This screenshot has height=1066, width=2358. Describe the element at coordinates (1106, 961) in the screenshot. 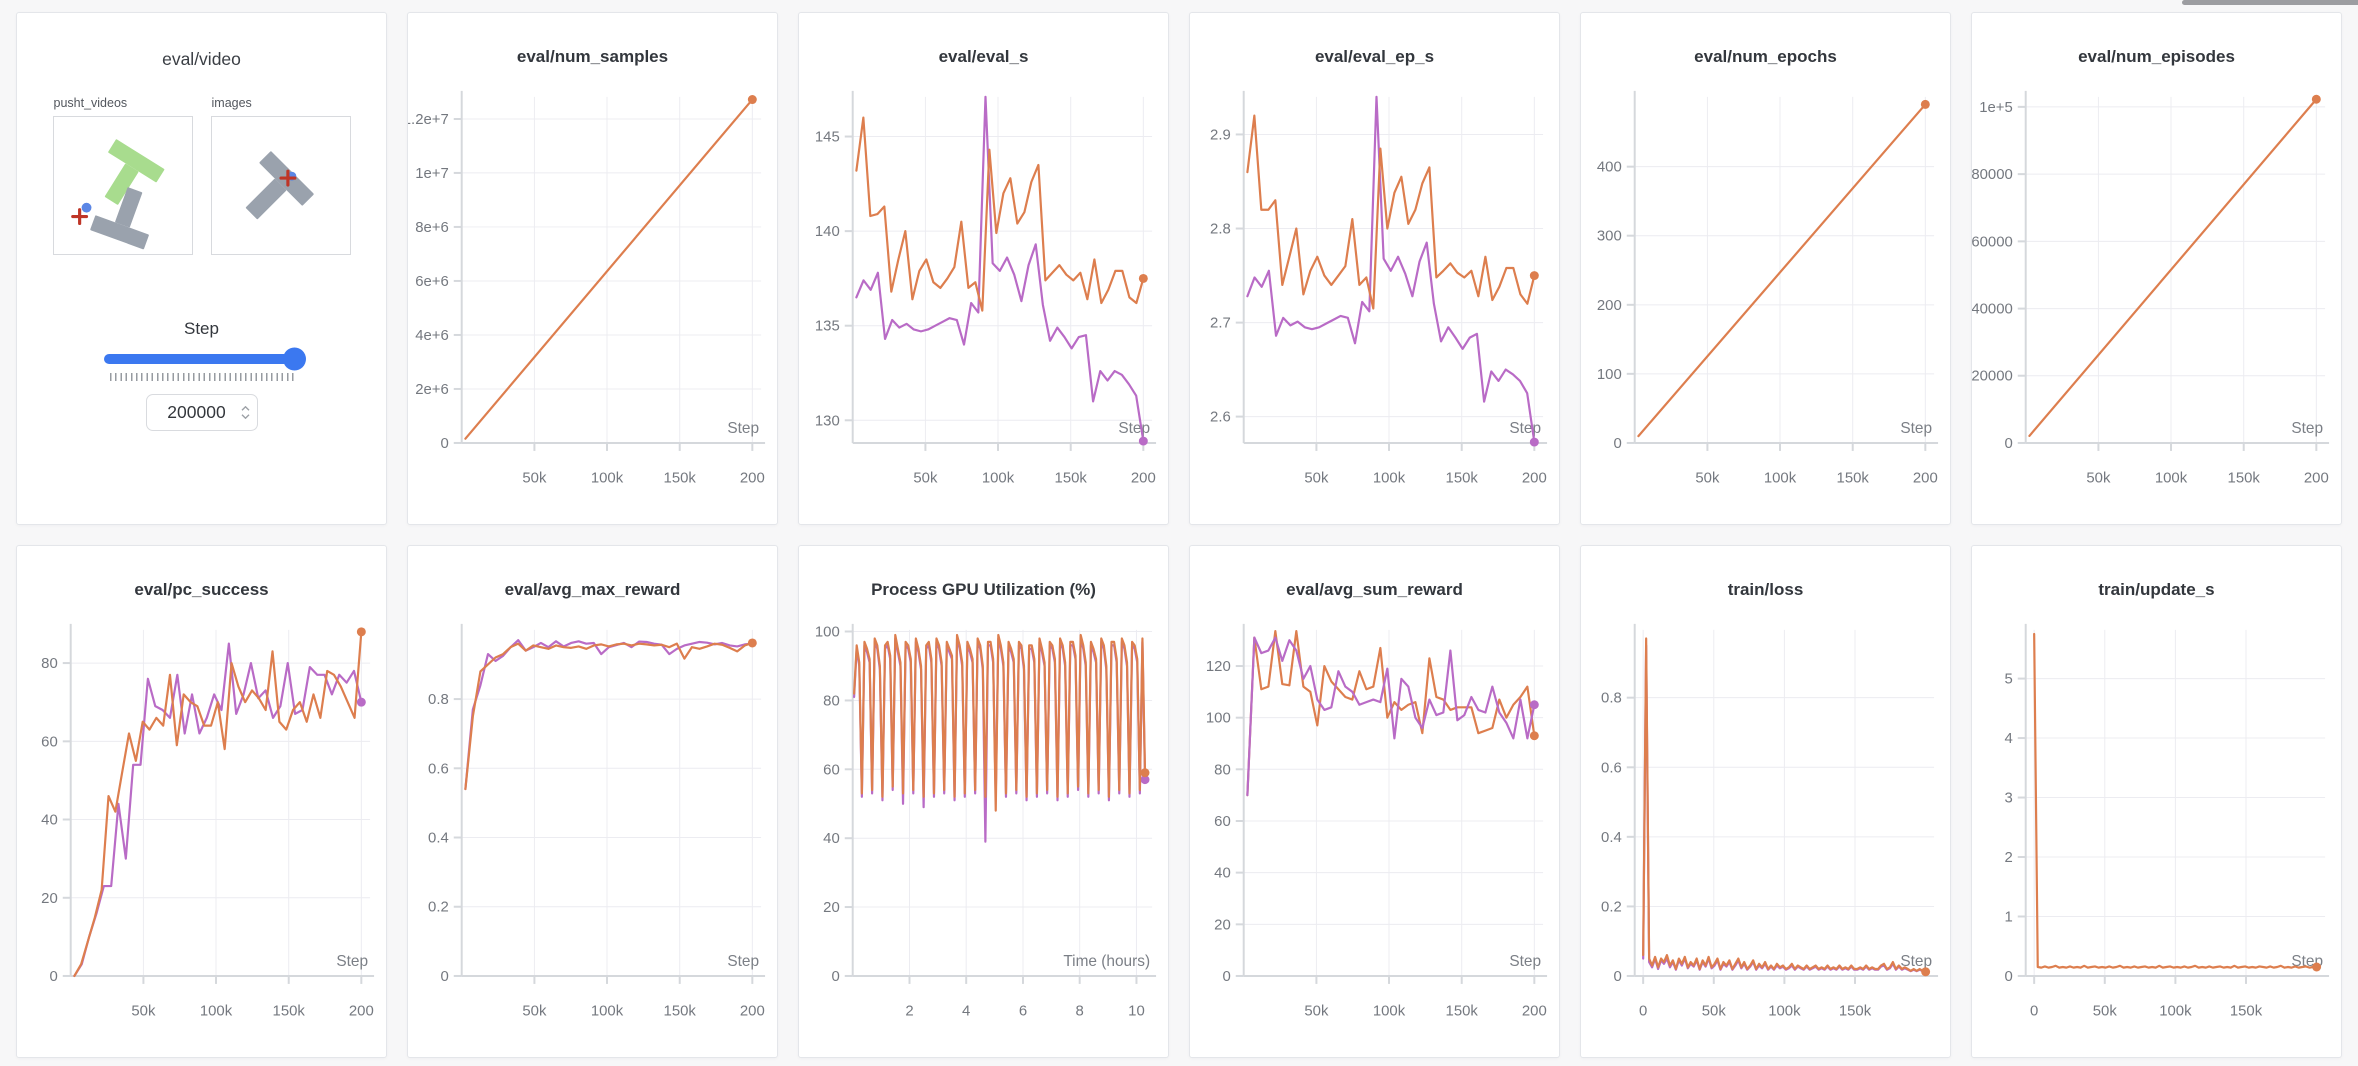

I see `svg-text: Time (hours)` at that location.